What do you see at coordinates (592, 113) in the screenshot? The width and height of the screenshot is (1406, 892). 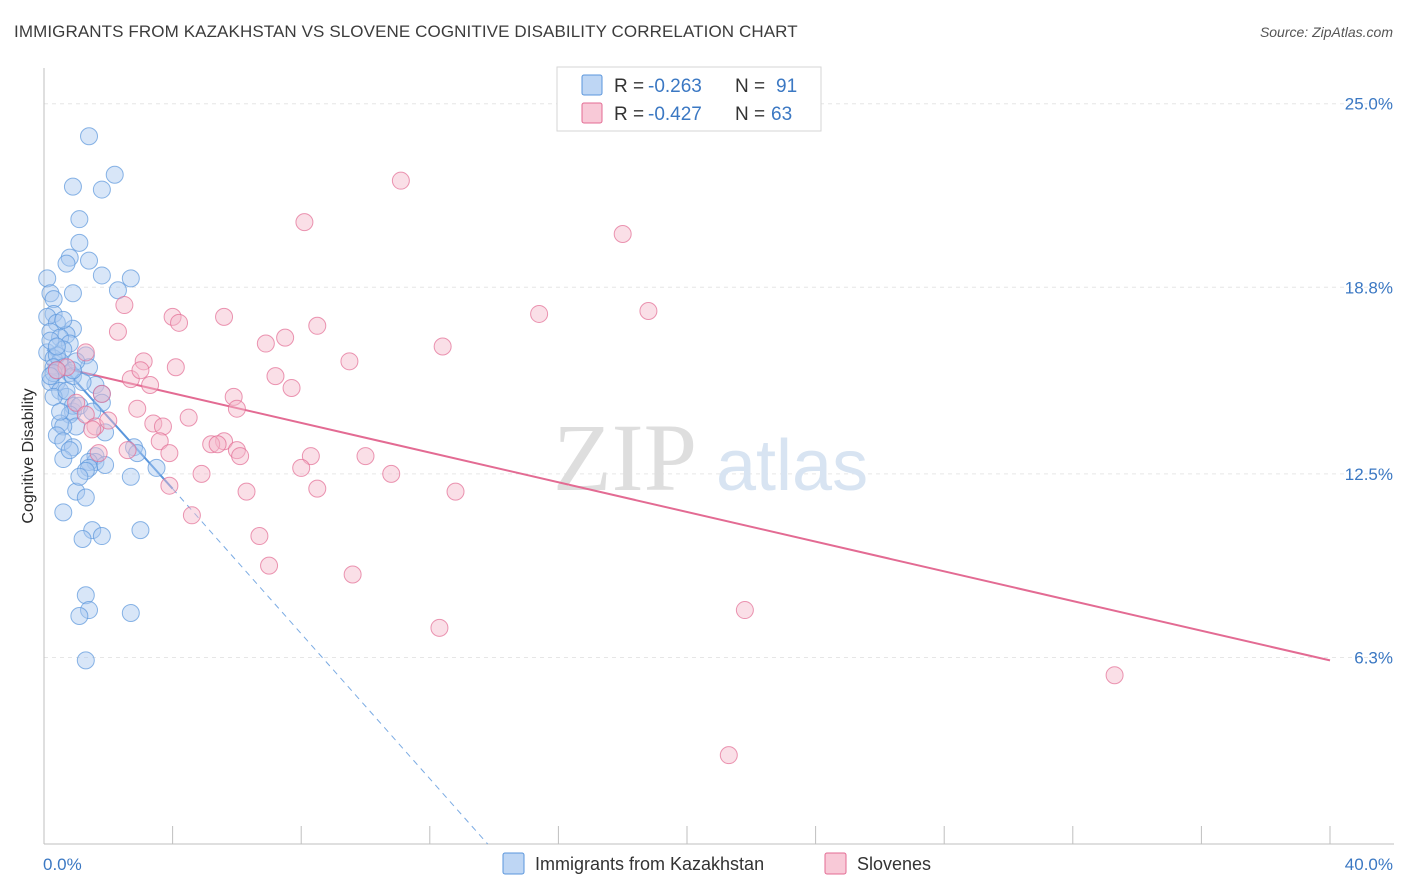 I see `legend-swatch-slovenes` at bounding box center [592, 113].